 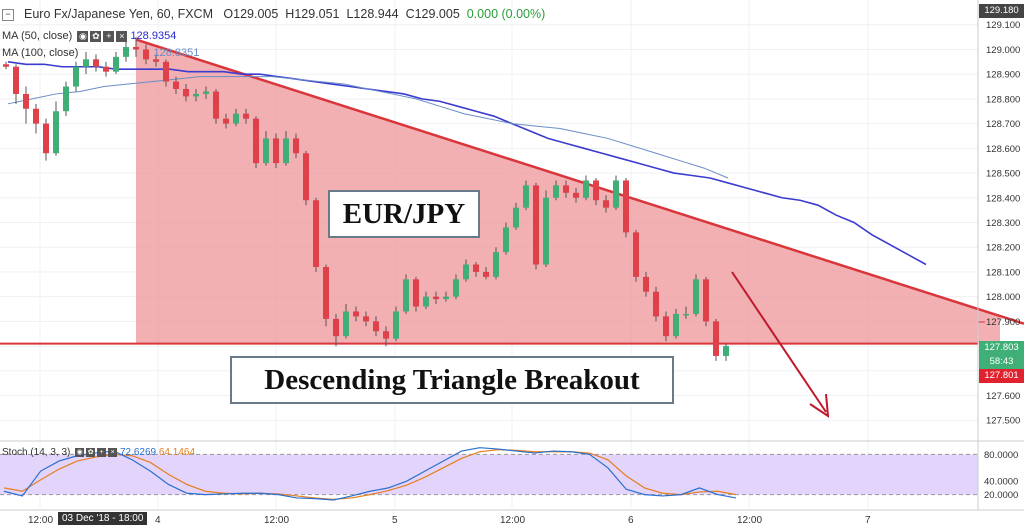 I want to click on time-crosshair-label: 03 Dec '18 - 18:00, so click(x=103, y=518).